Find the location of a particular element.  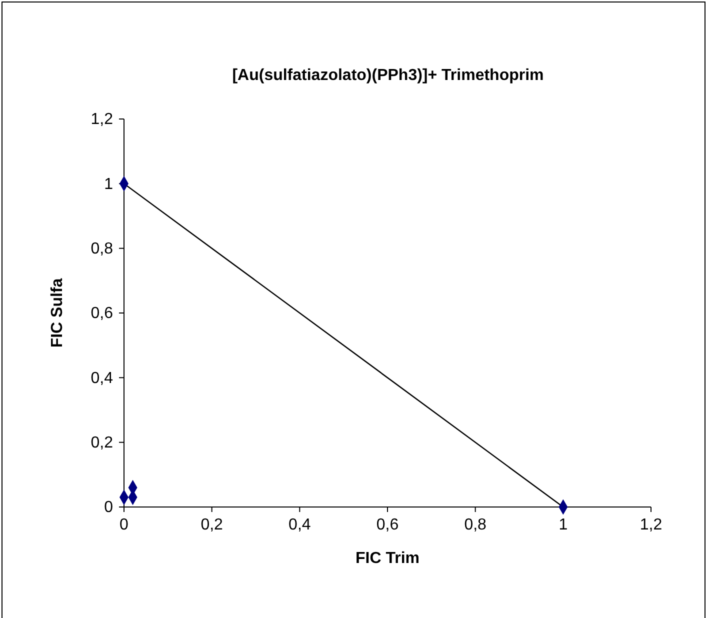

y-tick-label: 0,6 is located at coordinates (102, 313).